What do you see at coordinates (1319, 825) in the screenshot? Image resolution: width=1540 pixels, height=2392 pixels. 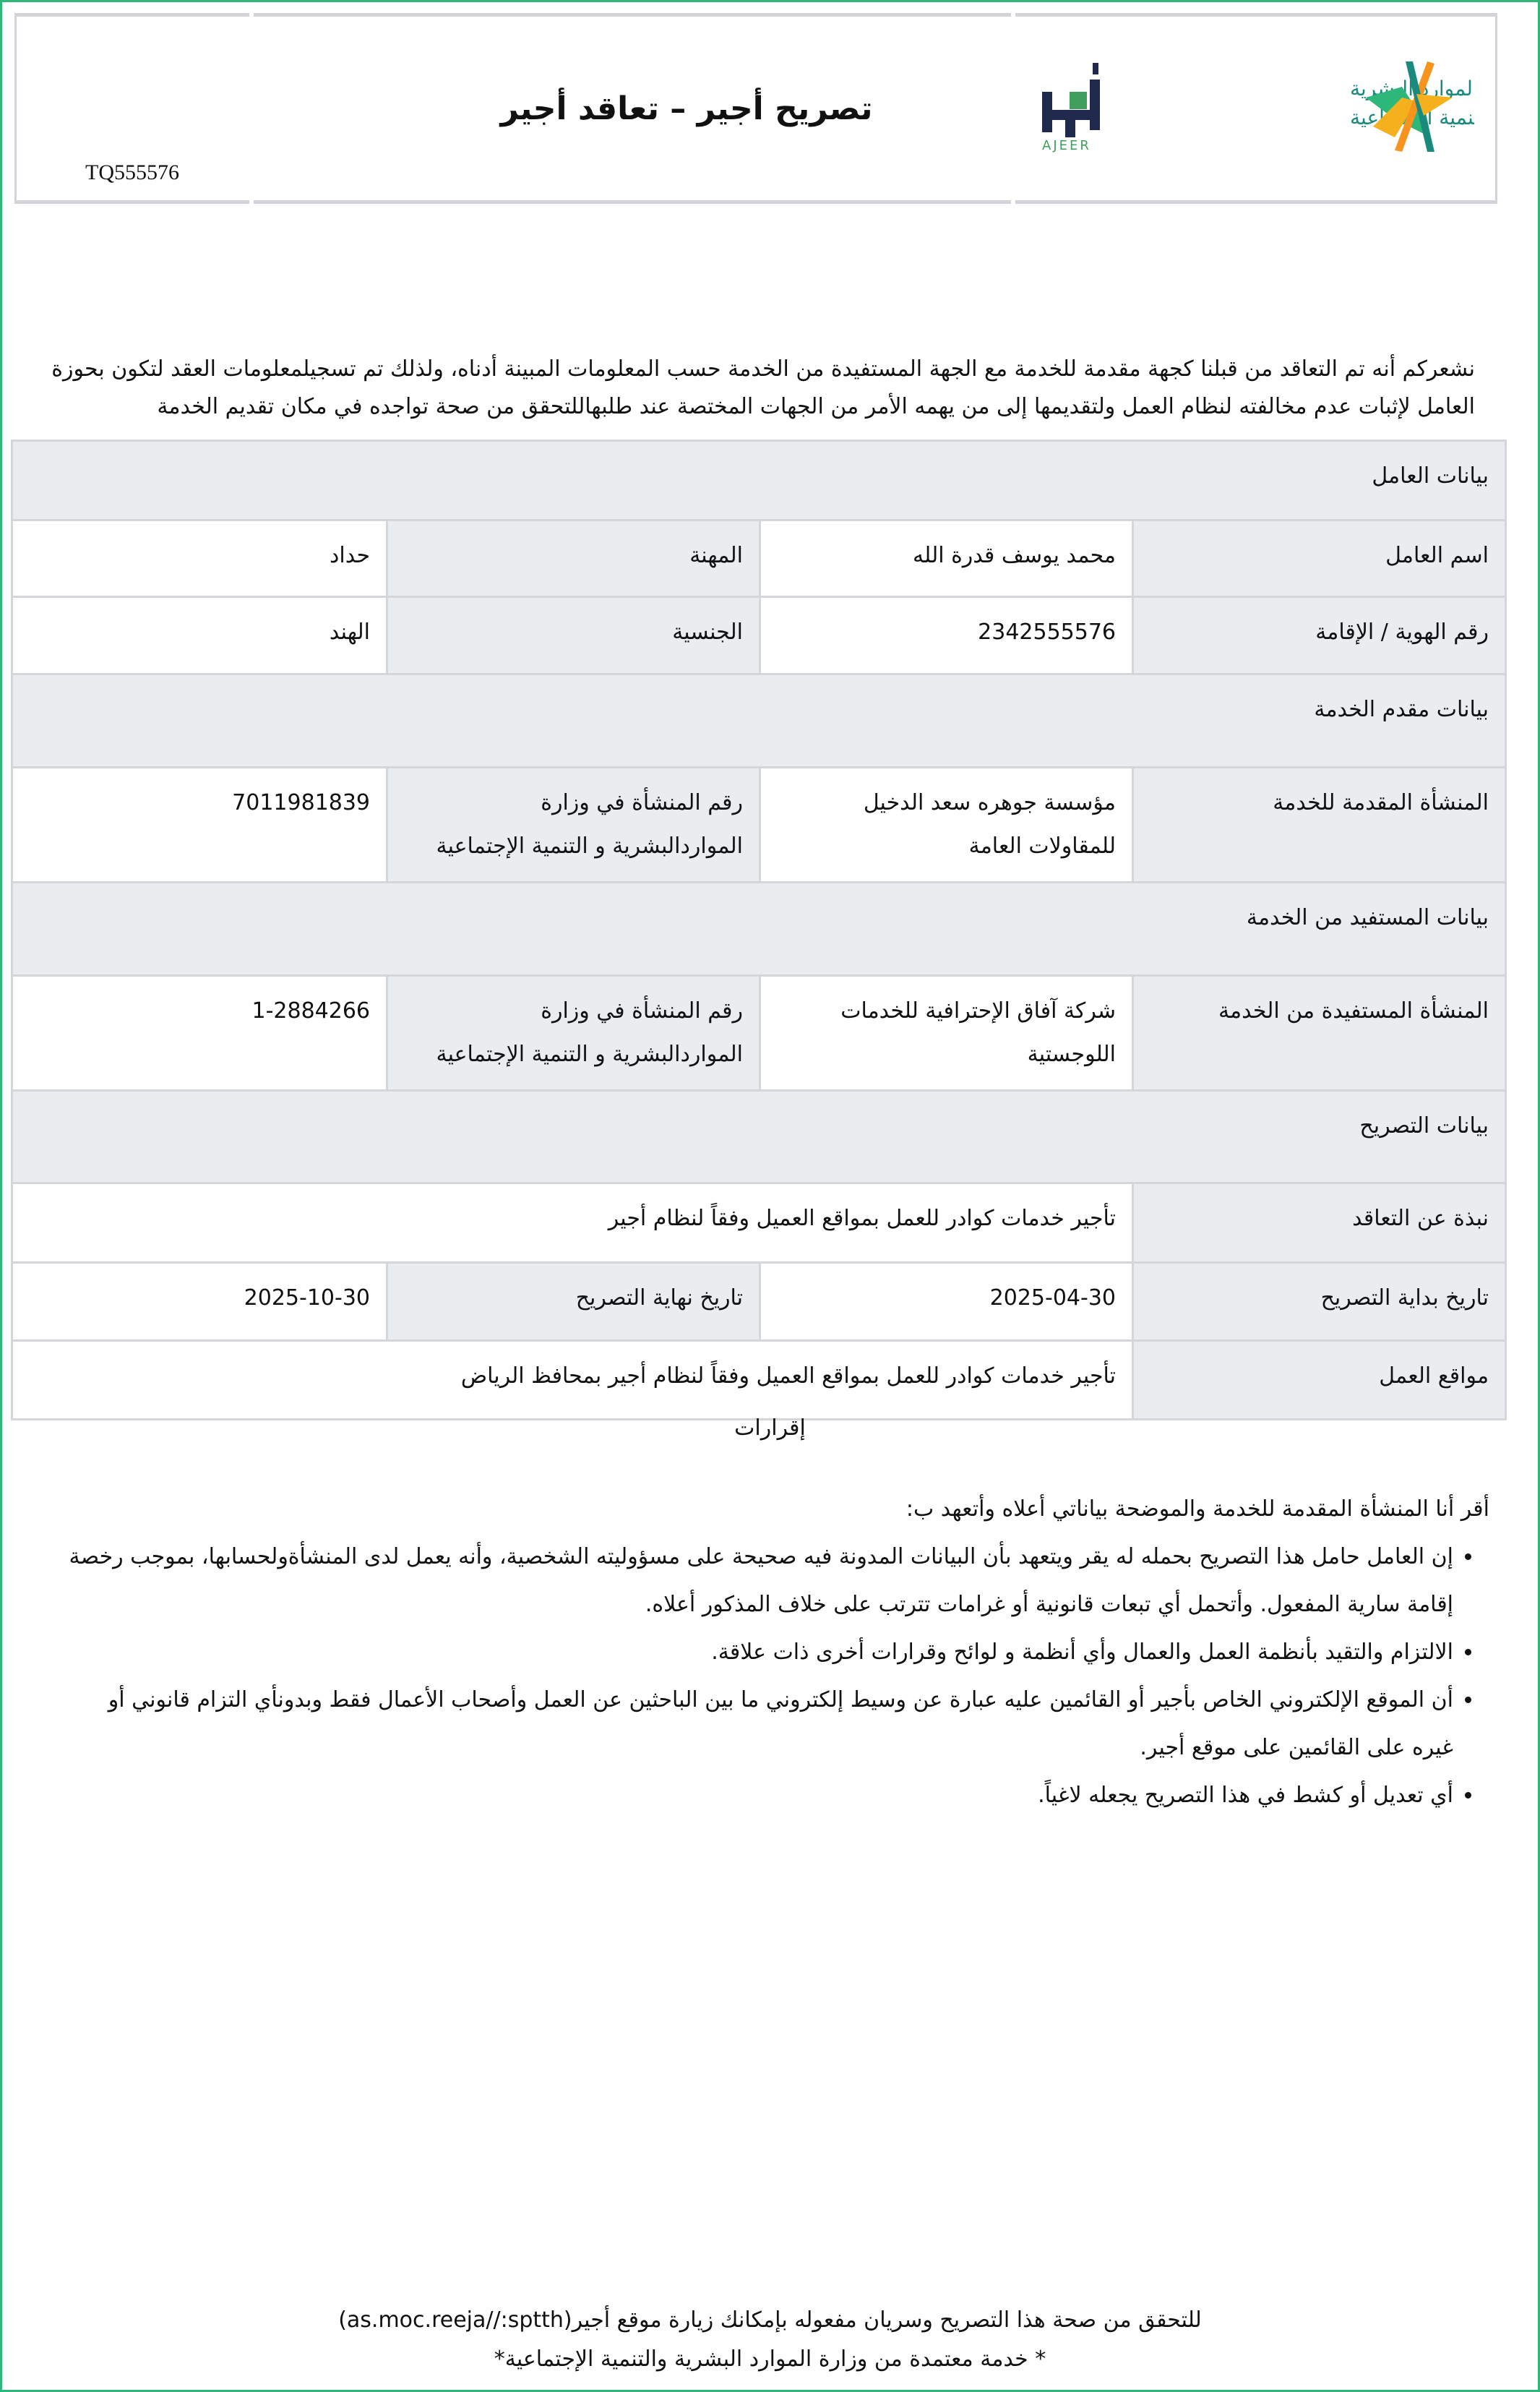 I see `provider-org-label: المنشأة المقدمة للخدمة` at bounding box center [1319, 825].